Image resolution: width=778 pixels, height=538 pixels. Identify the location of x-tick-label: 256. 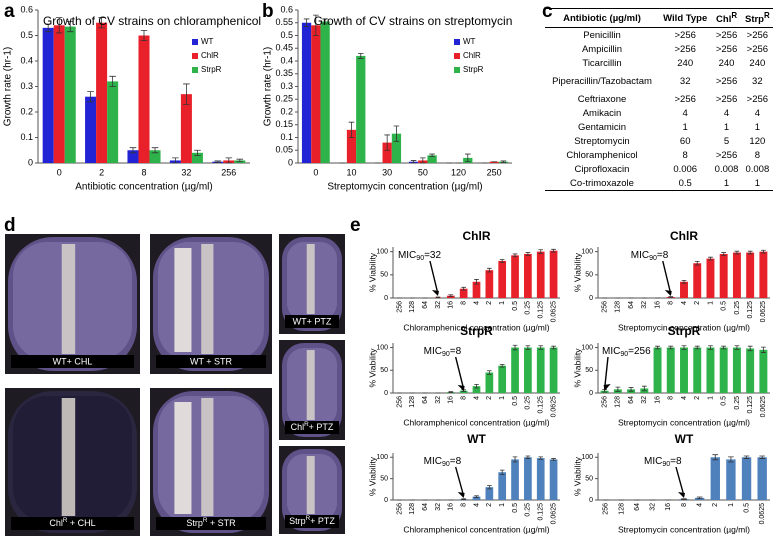
(399, 402).